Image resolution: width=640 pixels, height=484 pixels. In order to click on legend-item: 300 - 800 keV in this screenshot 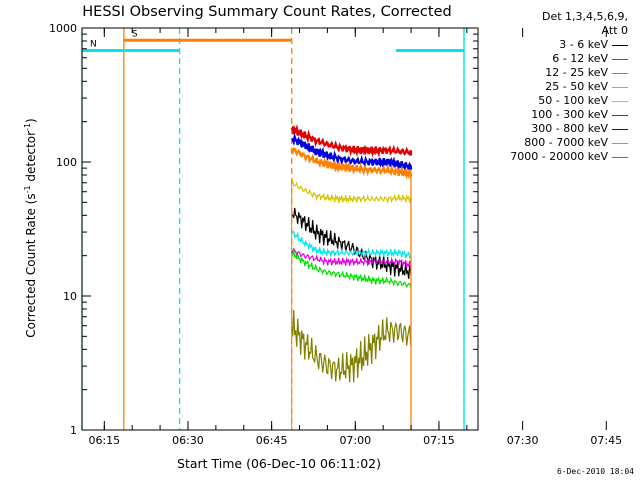, I will do `click(553, 129)`.